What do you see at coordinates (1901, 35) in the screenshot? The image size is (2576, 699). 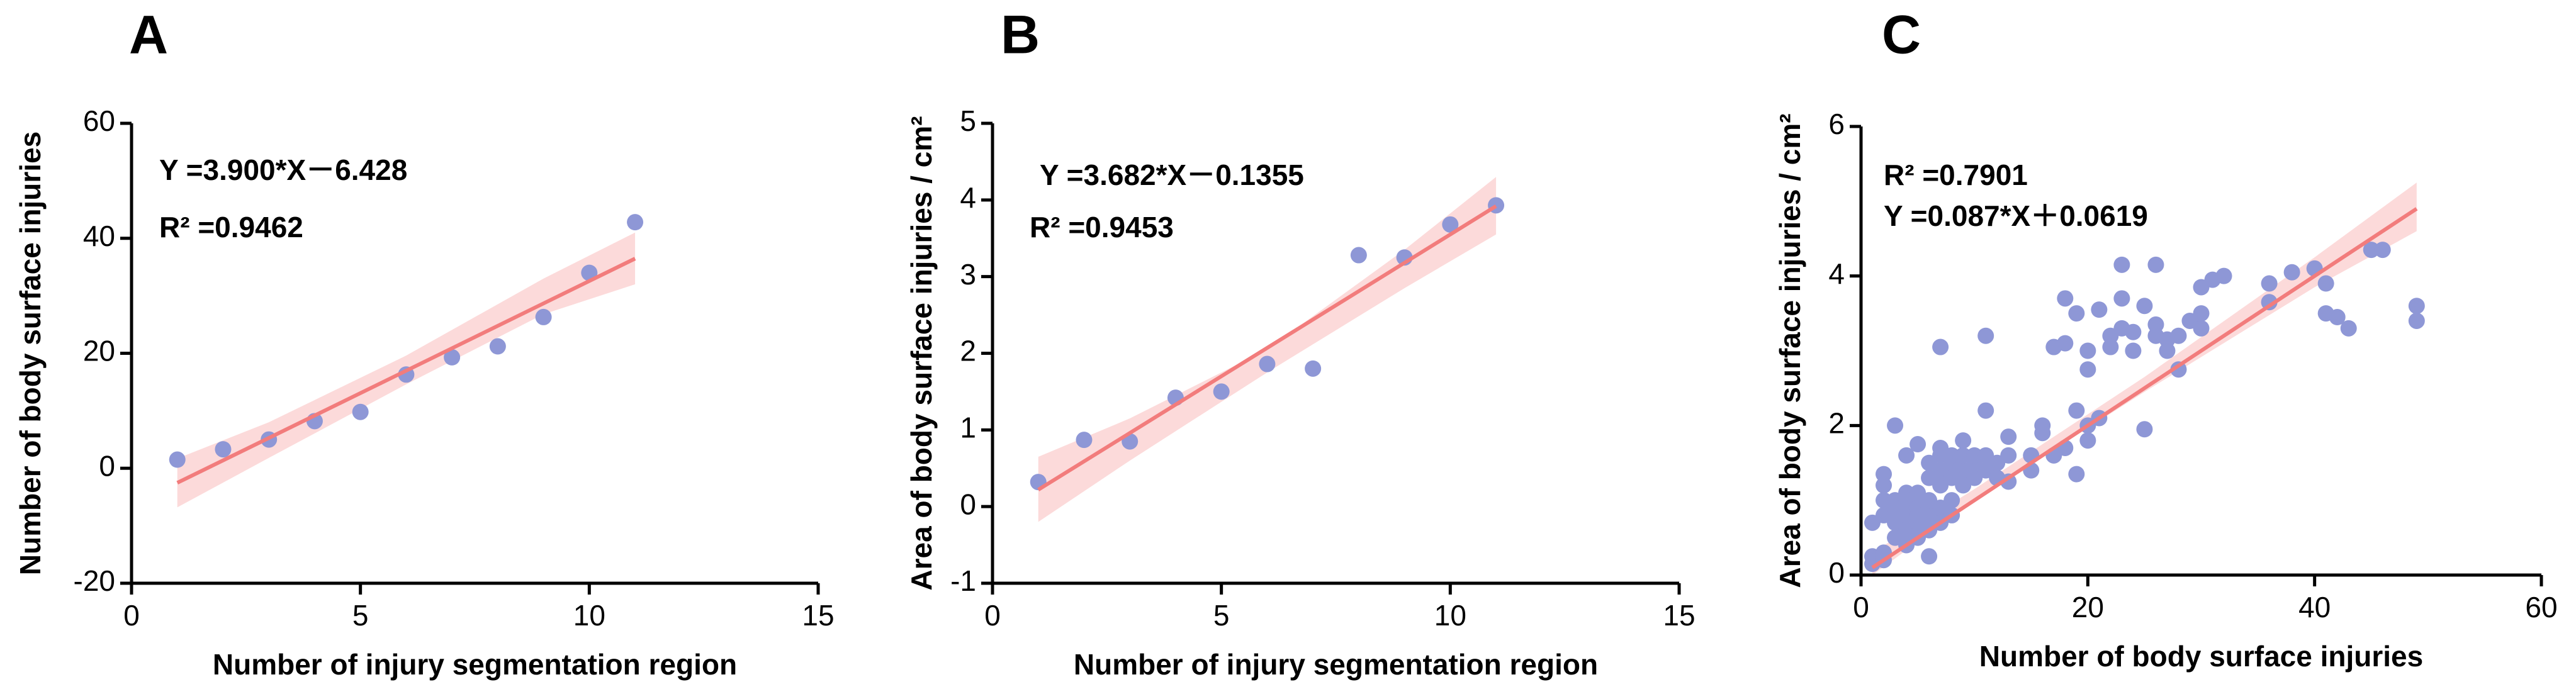 I see `panel-label: C` at bounding box center [1901, 35].